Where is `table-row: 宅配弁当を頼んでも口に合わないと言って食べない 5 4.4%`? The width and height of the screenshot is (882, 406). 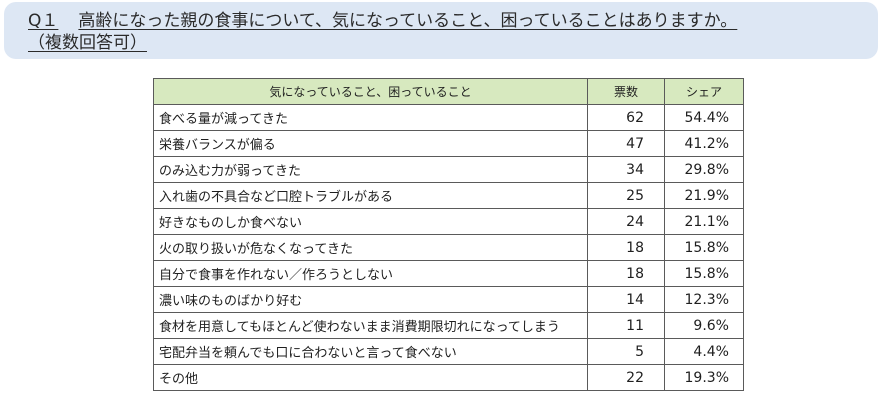 table-row: 宅配弁当を頼んでも口に合わないと言って食べない 5 4.4% is located at coordinates (448, 351).